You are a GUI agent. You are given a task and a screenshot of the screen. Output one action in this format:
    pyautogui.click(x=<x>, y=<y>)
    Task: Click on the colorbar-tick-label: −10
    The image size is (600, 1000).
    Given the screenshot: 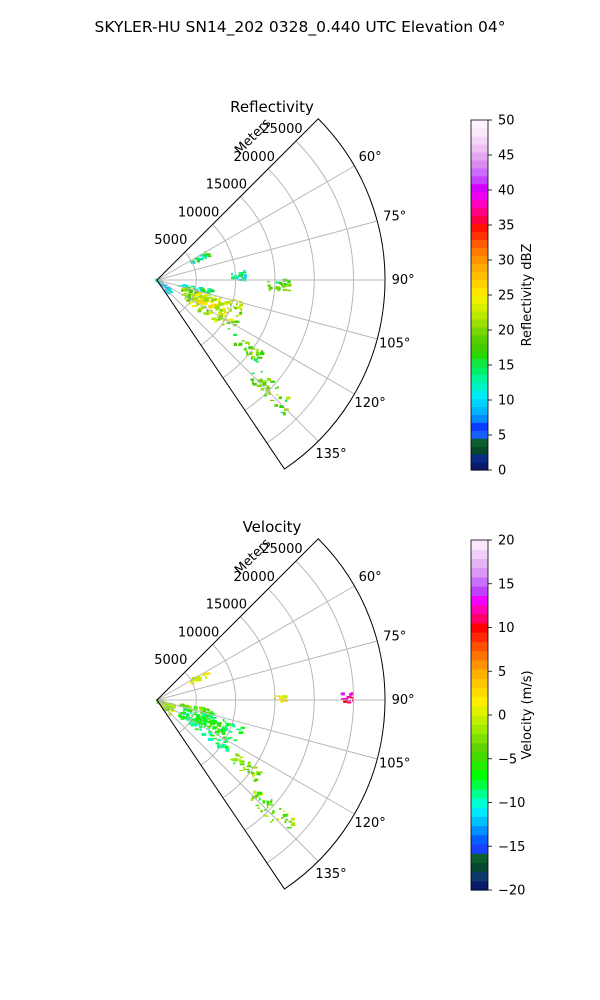 What is the action you would take?
    pyautogui.click(x=511, y=803)
    